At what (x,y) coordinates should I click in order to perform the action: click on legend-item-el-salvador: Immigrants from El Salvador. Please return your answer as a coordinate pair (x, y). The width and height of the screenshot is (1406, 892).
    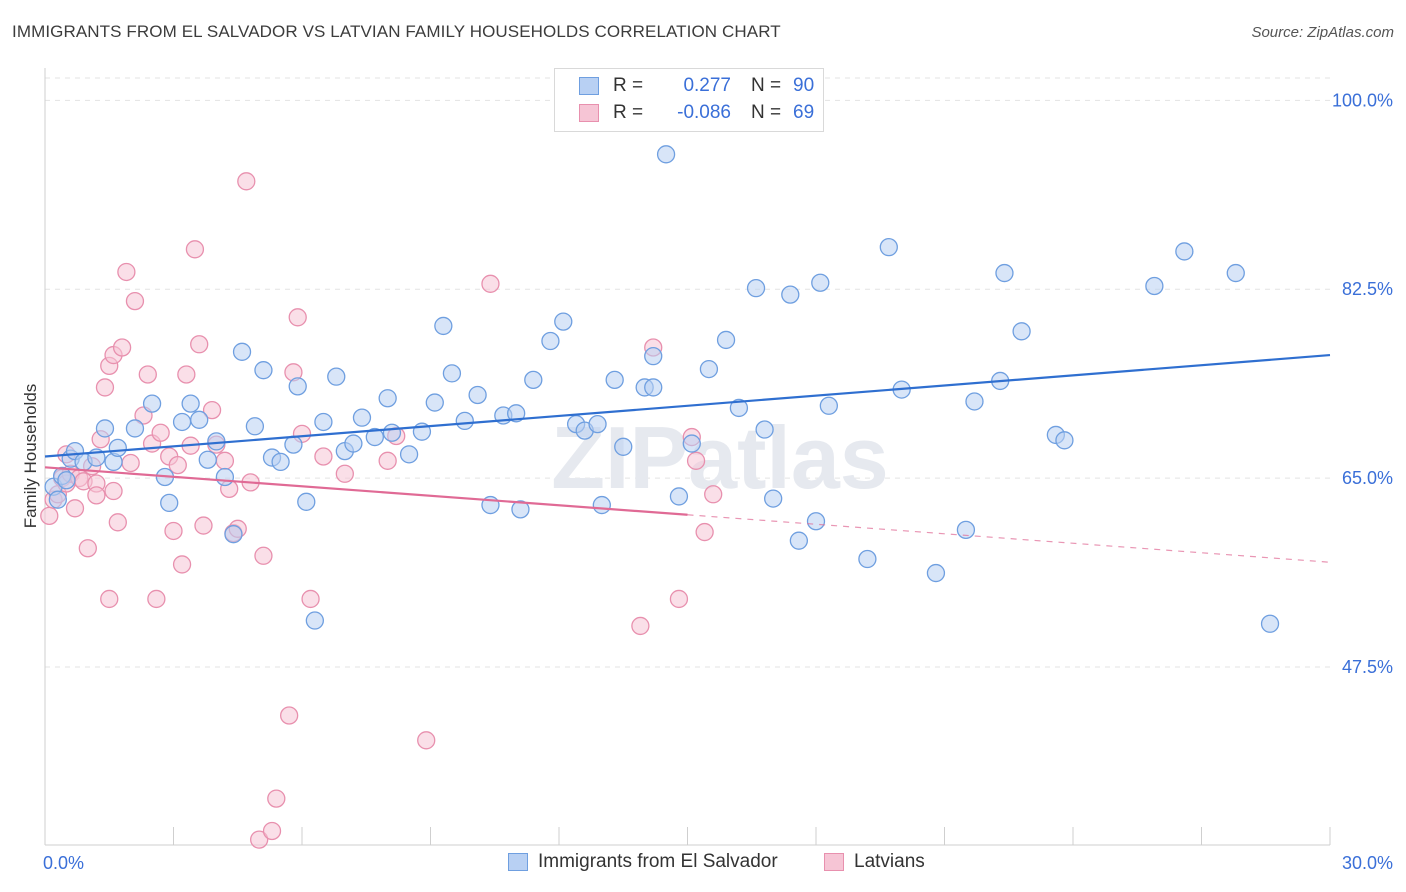
    Looking at the image, I should click on (643, 862).